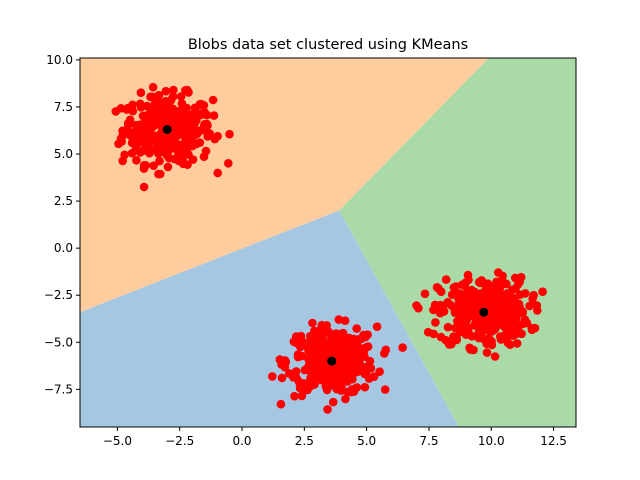 The width and height of the screenshot is (640, 480). I want to click on x-tick-label: 12.5, so click(553, 441).